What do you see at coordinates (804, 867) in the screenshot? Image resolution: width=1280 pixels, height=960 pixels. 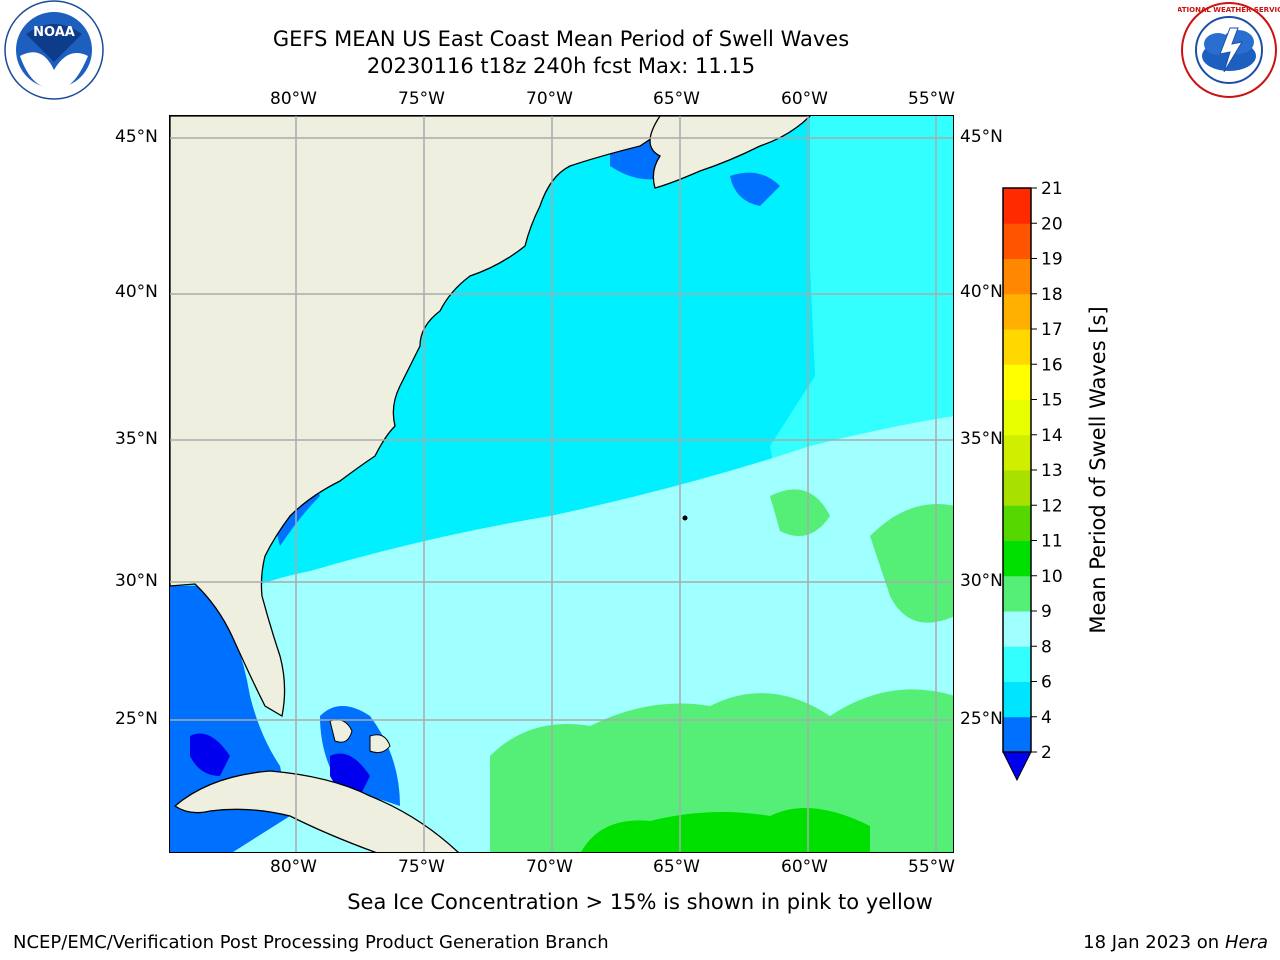 I see `lon-label-bottom: 60°W` at bounding box center [804, 867].